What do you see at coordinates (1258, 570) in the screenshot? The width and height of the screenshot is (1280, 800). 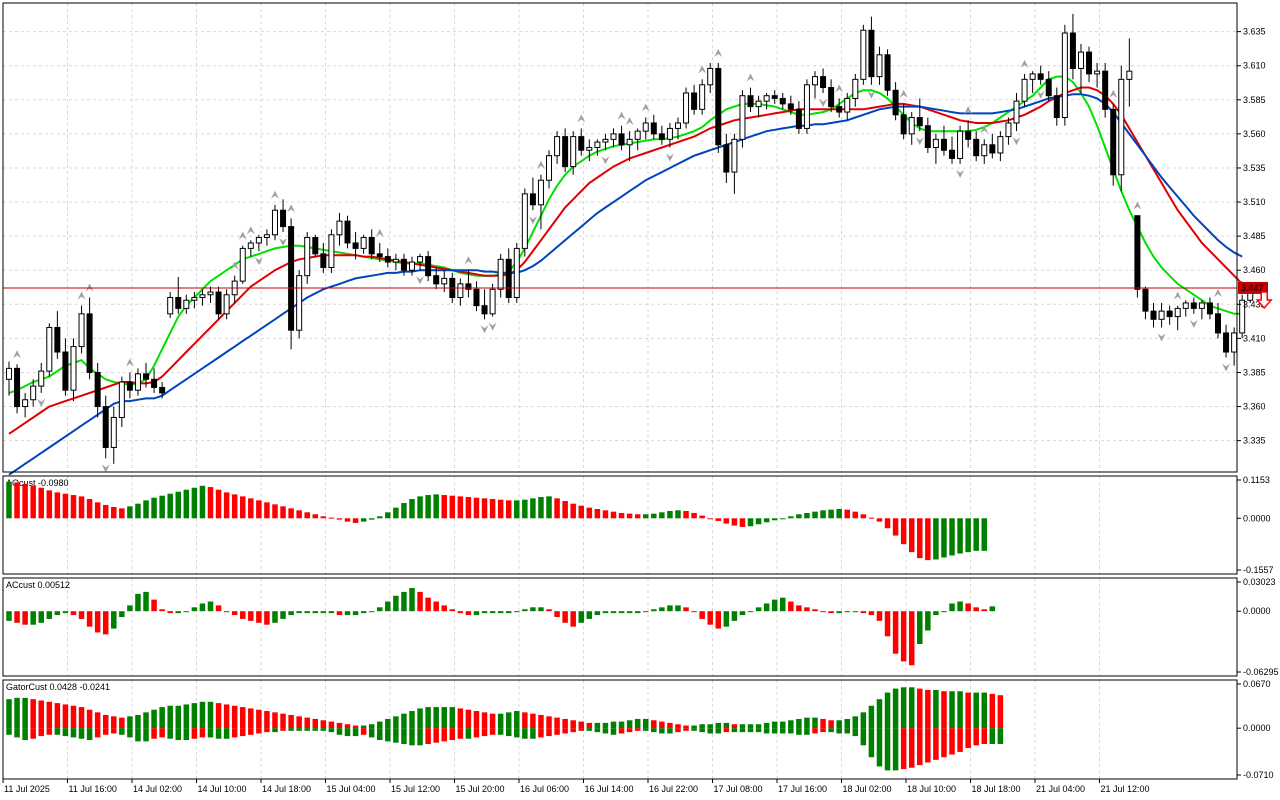 I see `indicator-tick-label: -0.1557` at bounding box center [1258, 570].